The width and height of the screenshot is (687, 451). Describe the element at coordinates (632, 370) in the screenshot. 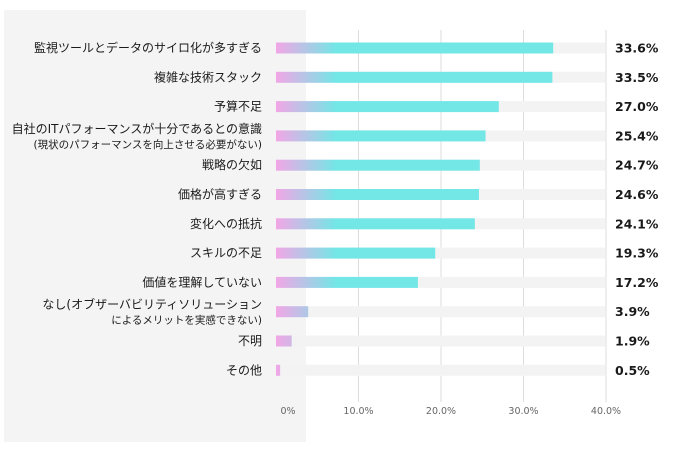

I see `value-label: 0.5%` at that location.